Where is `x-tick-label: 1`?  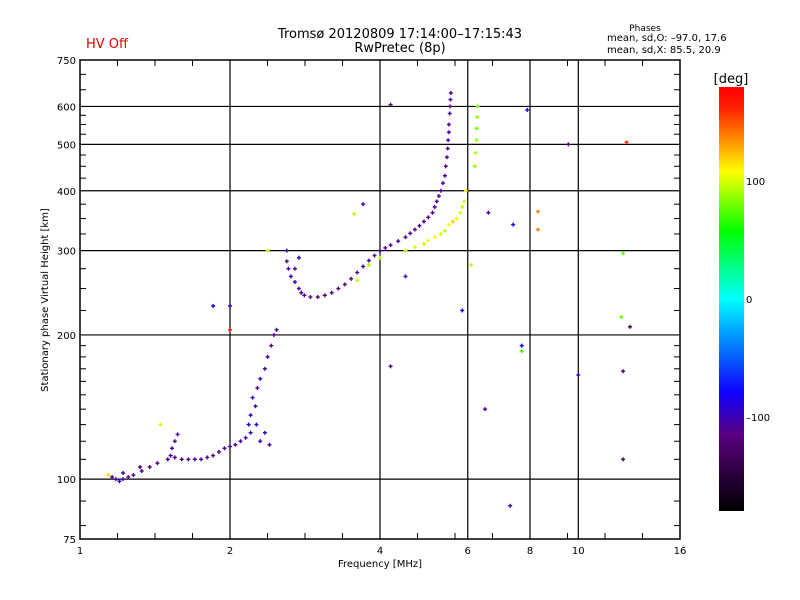 x-tick-label: 1 is located at coordinates (80, 551).